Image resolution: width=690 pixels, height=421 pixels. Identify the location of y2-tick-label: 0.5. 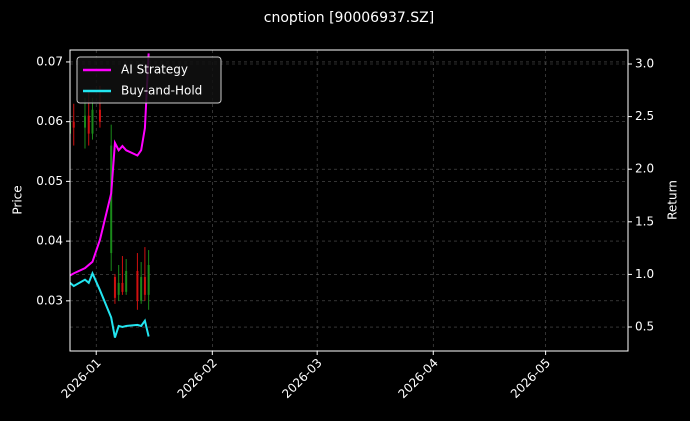
(644, 327).